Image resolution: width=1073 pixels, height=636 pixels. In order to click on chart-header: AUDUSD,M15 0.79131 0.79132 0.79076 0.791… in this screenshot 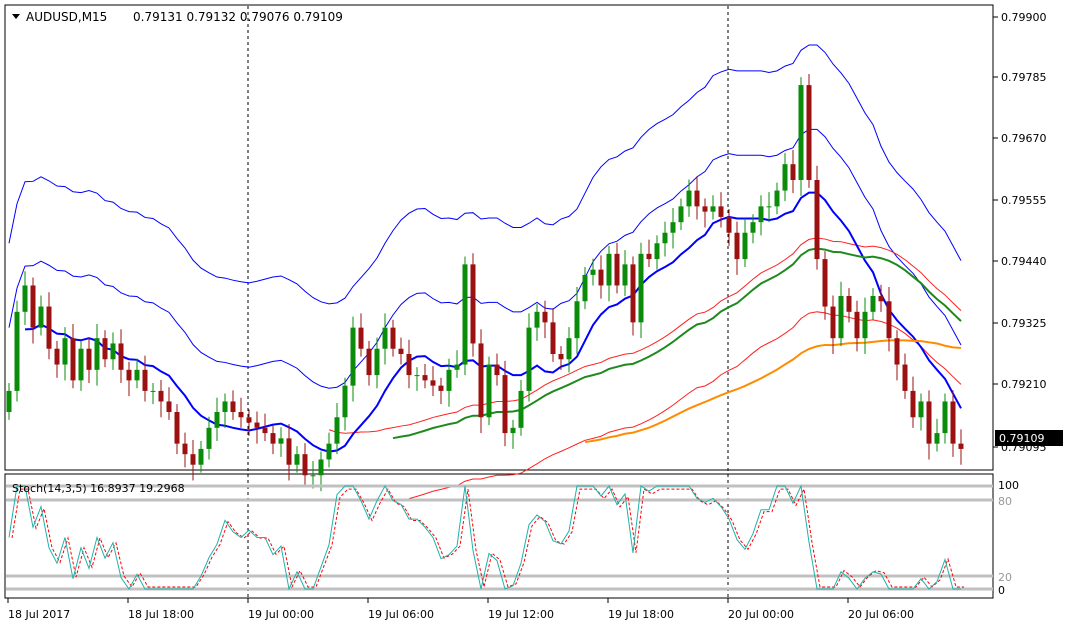, I will do `click(177, 17)`.